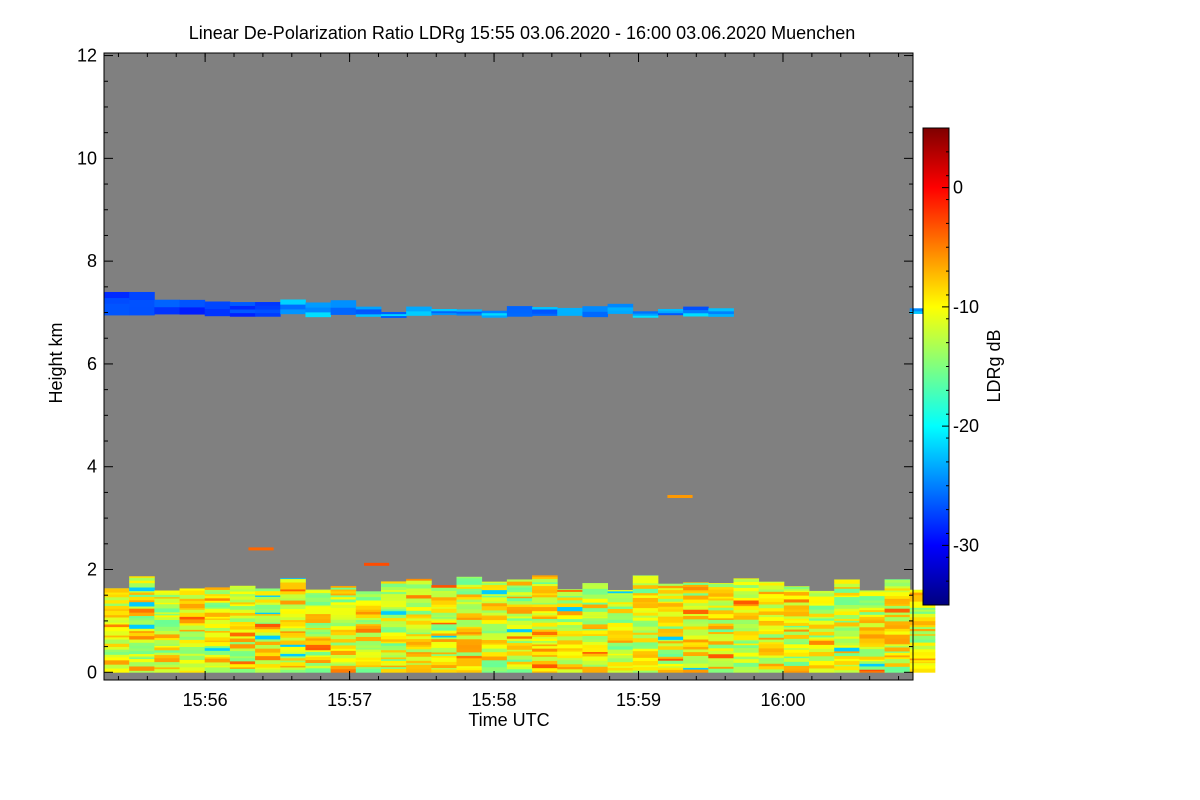 This screenshot has height=800, width=1200. What do you see at coordinates (494, 700) in the screenshot?
I see `x-tick-label: 15:58` at bounding box center [494, 700].